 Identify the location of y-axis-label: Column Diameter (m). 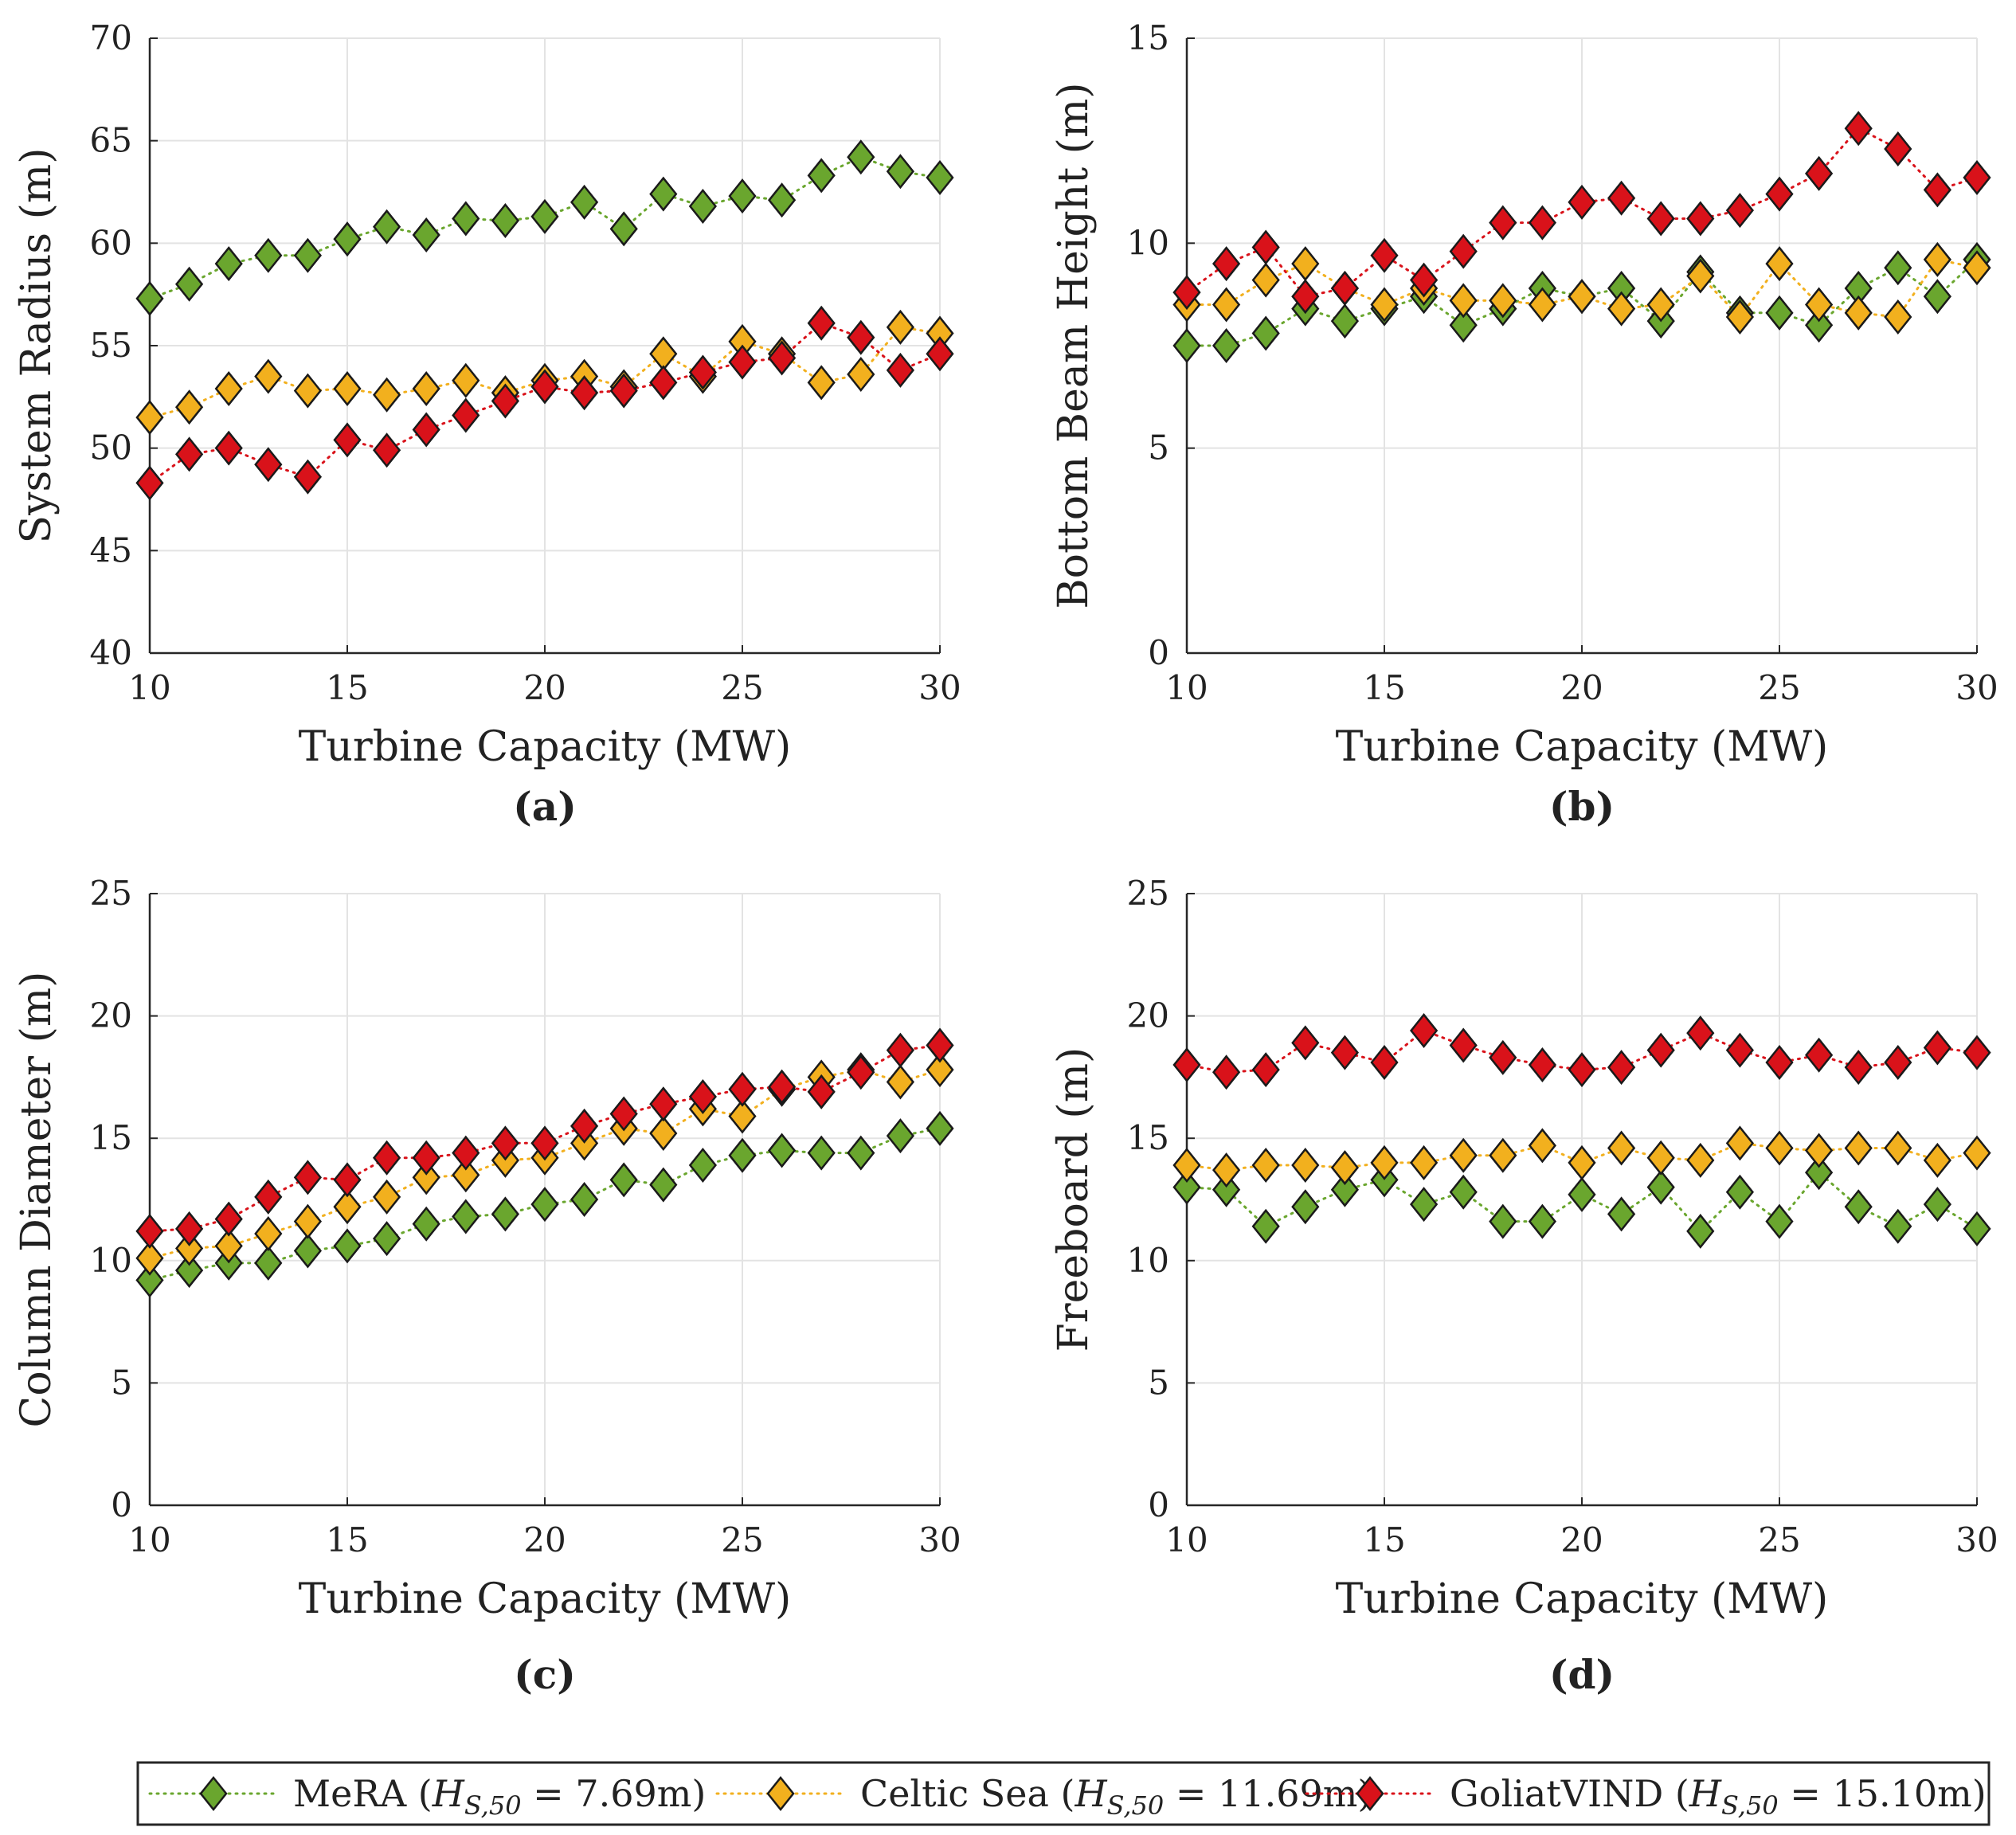
(37, 1200).